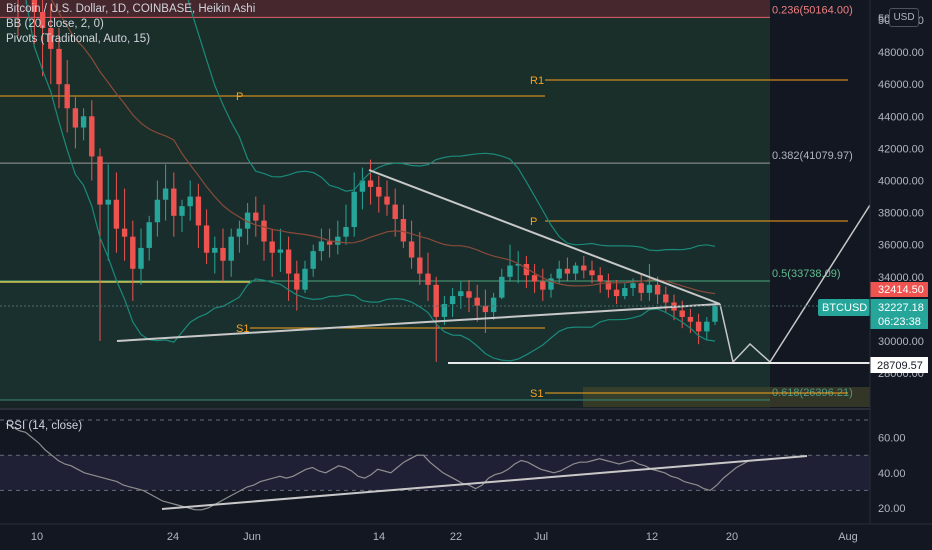 Image resolution: width=932 pixels, height=550 pixels. I want to click on badge-high, so click(899, 289).